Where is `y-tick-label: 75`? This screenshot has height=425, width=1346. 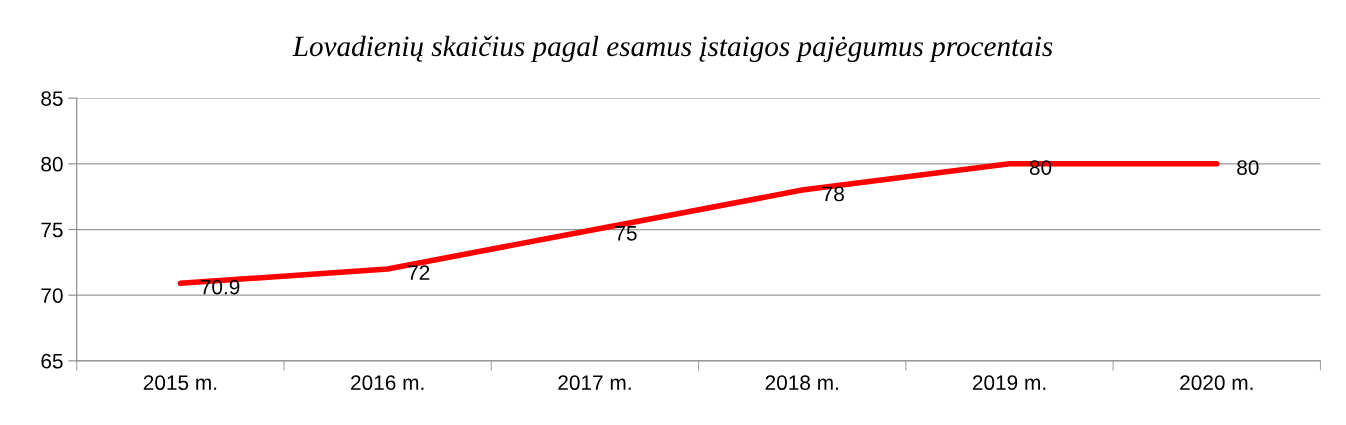
y-tick-label: 75 is located at coordinates (52, 230).